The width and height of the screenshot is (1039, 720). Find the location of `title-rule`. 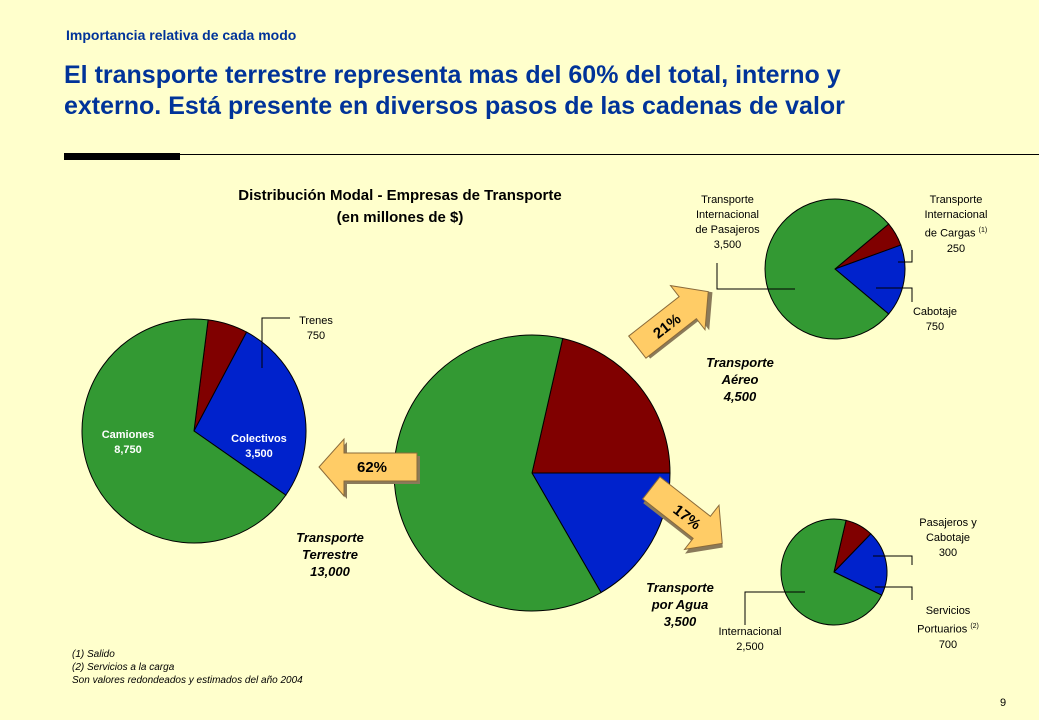

title-rule is located at coordinates (551, 154).